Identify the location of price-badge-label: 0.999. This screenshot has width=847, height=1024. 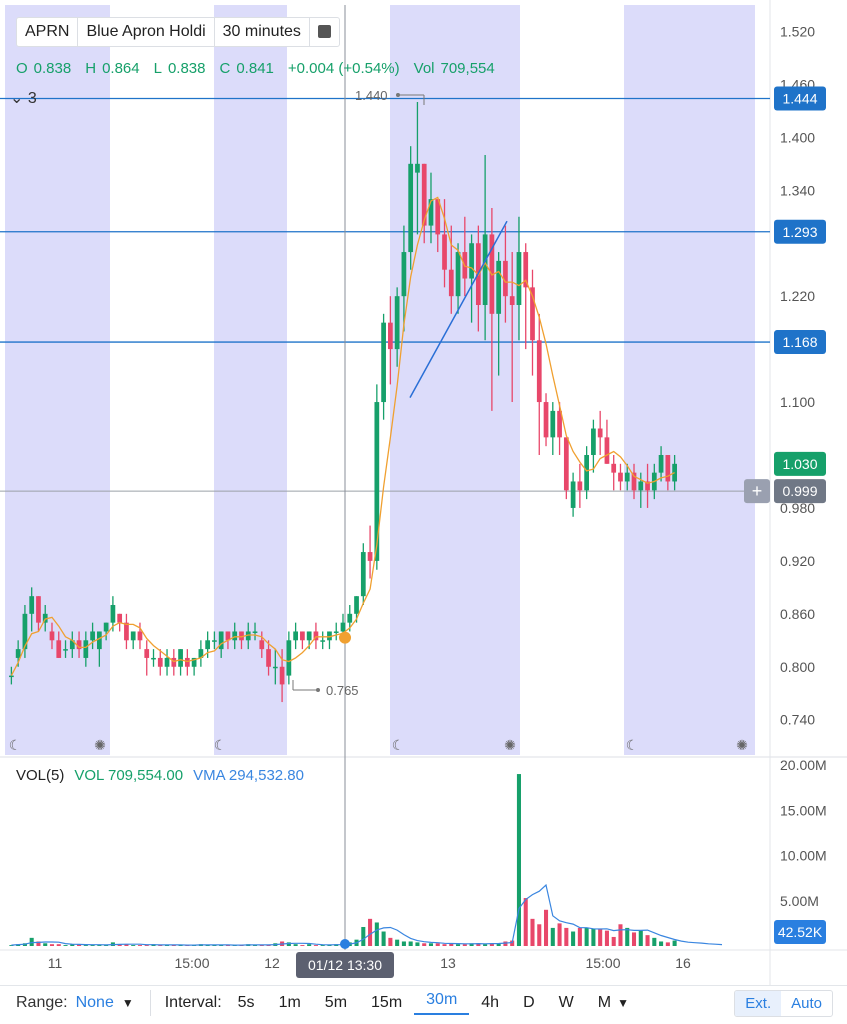
(799, 491).